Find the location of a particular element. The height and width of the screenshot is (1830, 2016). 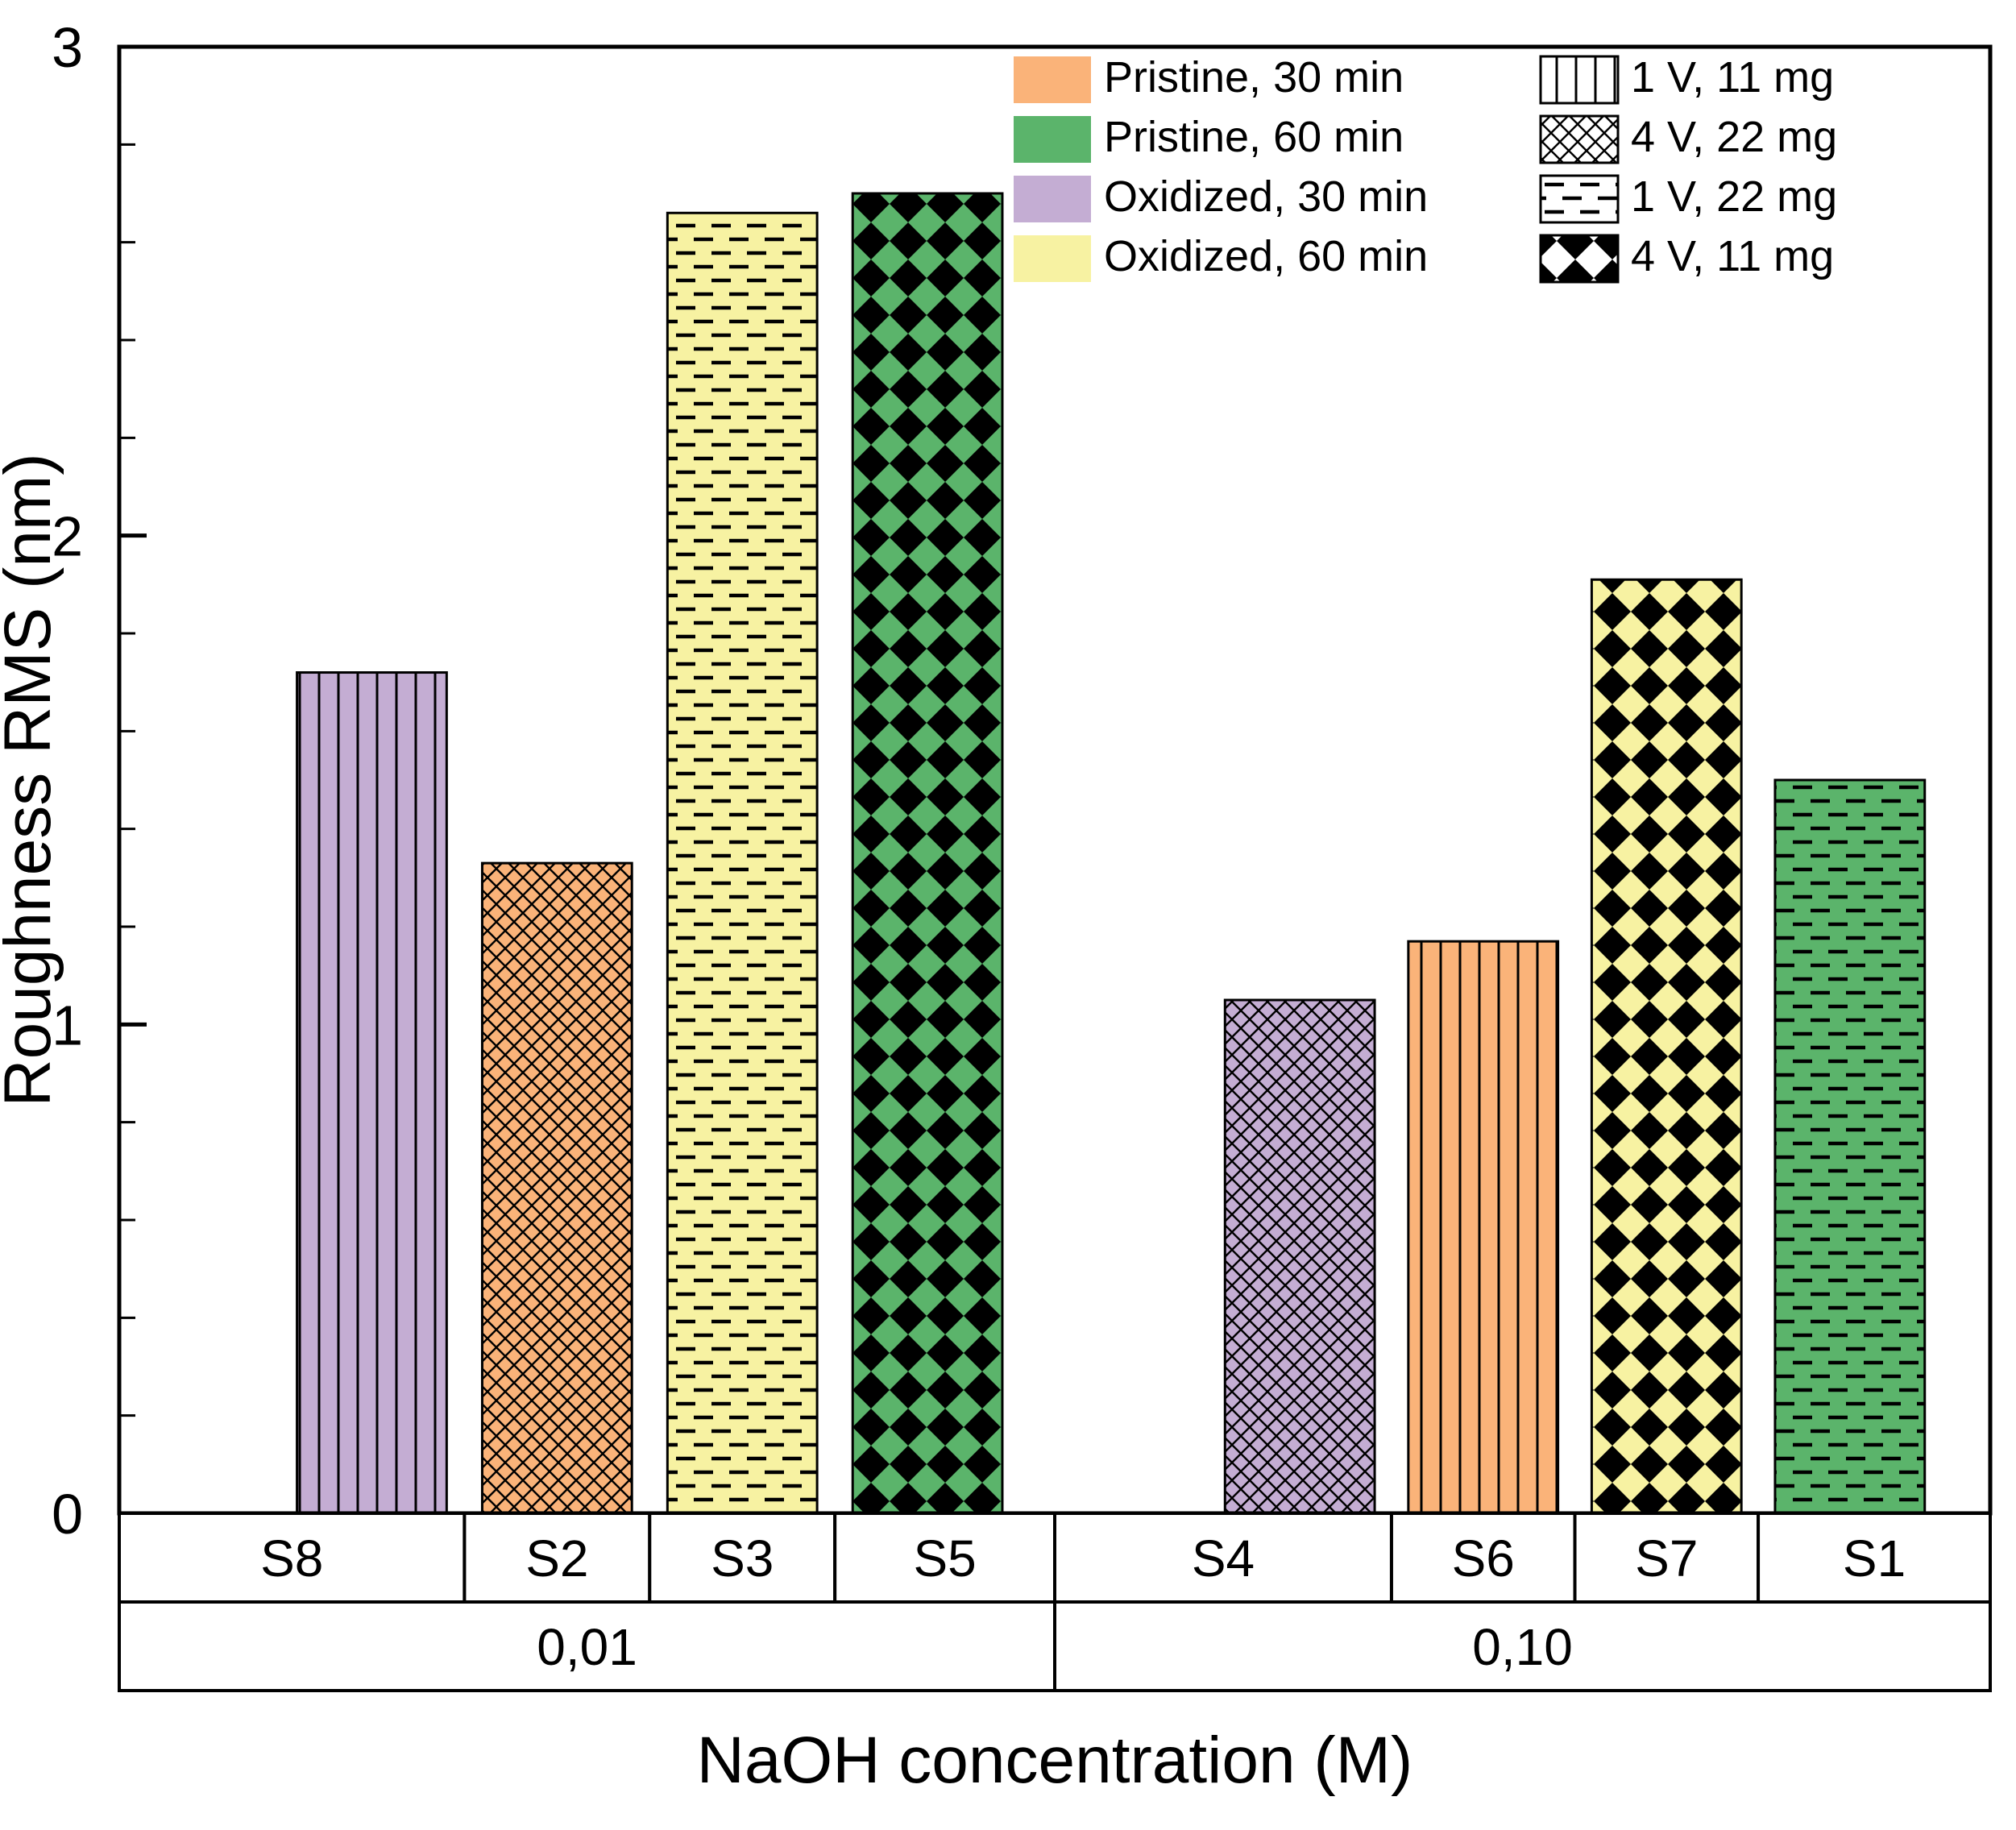

sample-label-S4: S4 is located at coordinates (1223, 1558).